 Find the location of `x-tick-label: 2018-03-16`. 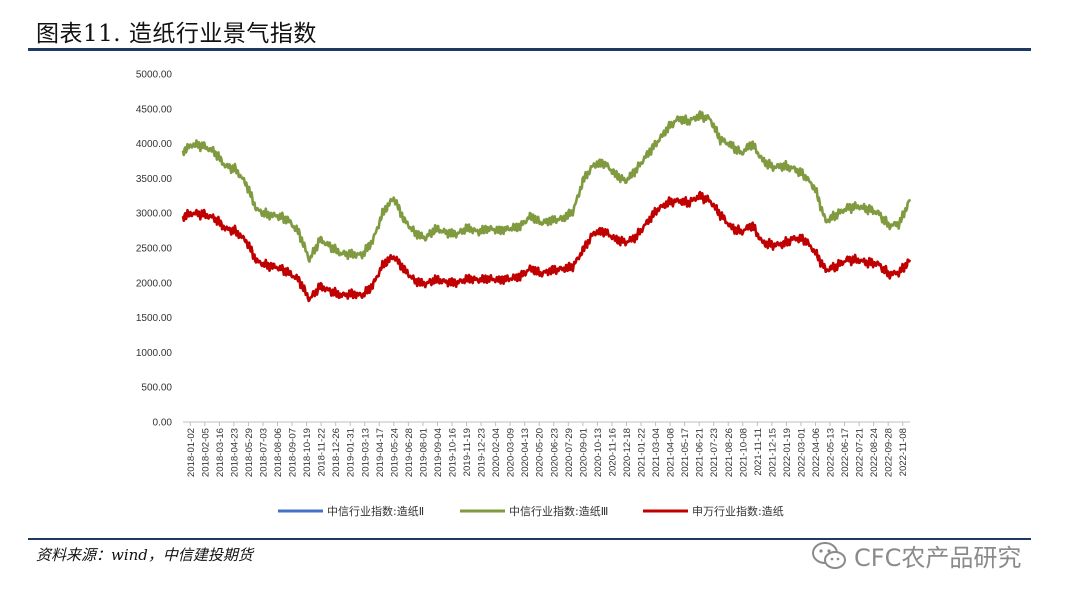

x-tick-label: 2018-03-16 is located at coordinates (220, 452).